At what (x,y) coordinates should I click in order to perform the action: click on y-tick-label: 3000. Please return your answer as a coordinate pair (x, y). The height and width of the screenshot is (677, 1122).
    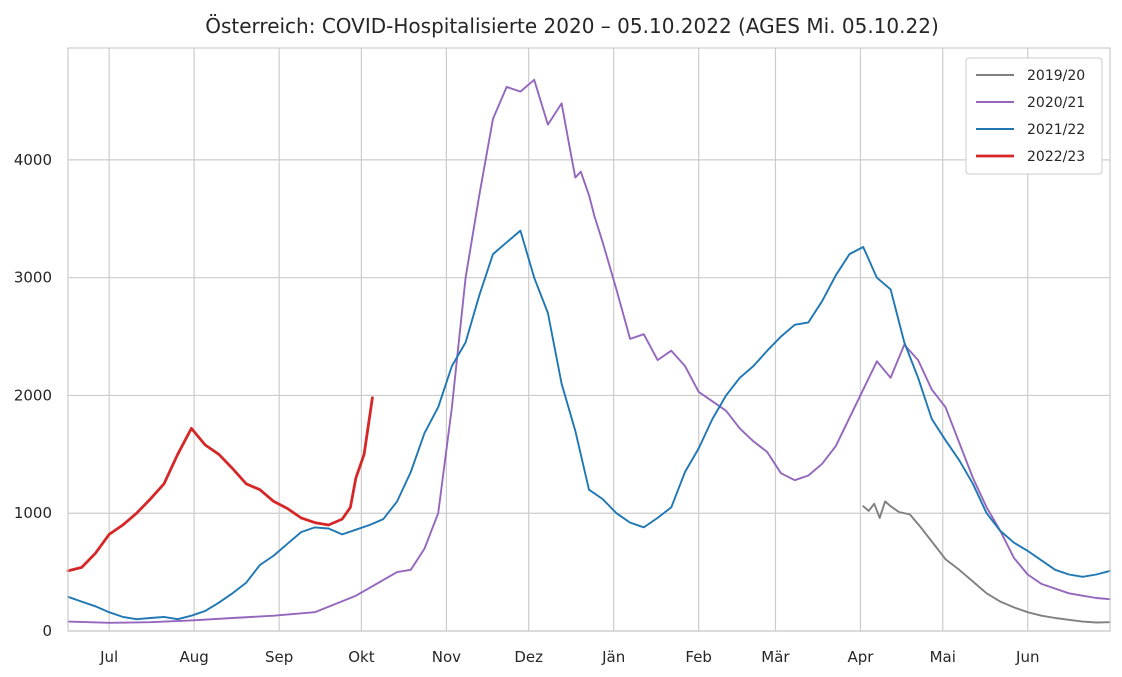
    Looking at the image, I should click on (33, 278).